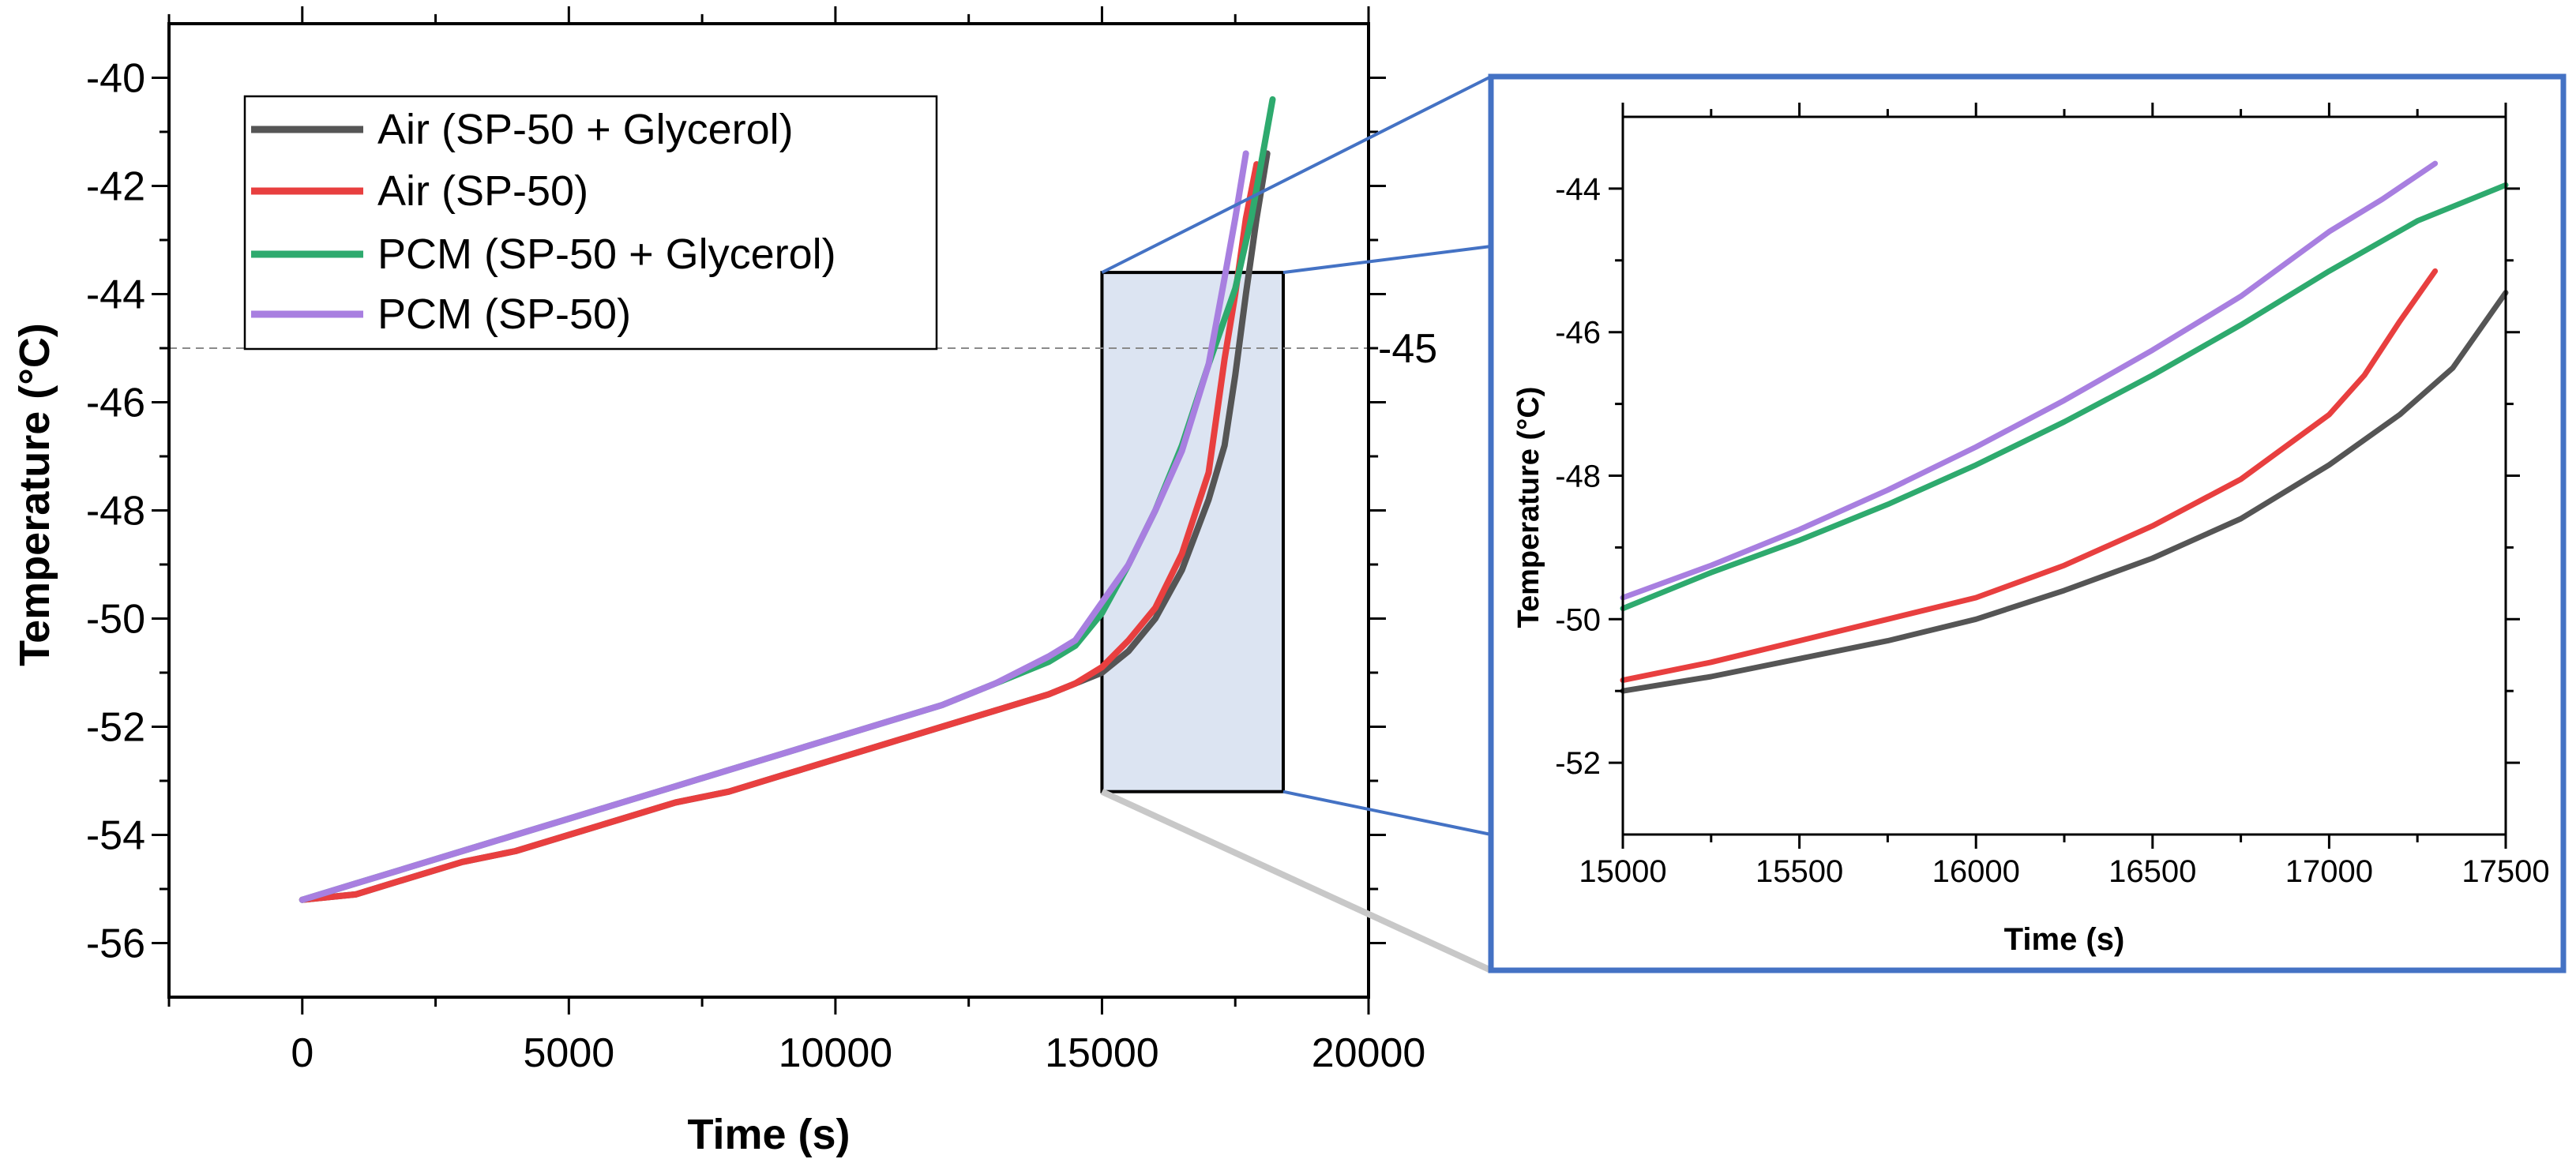 This screenshot has height=1174, width=2576. What do you see at coordinates (1387, 813) in the screenshot?
I see `connector-bottom-right` at bounding box center [1387, 813].